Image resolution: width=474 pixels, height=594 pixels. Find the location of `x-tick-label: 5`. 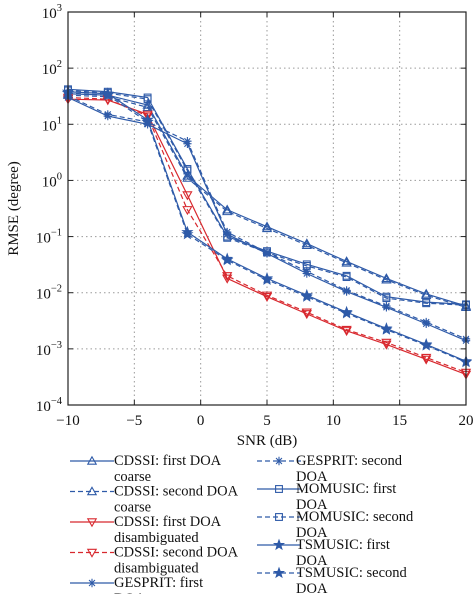

x-tick-label: 5 is located at coordinates (267, 421).